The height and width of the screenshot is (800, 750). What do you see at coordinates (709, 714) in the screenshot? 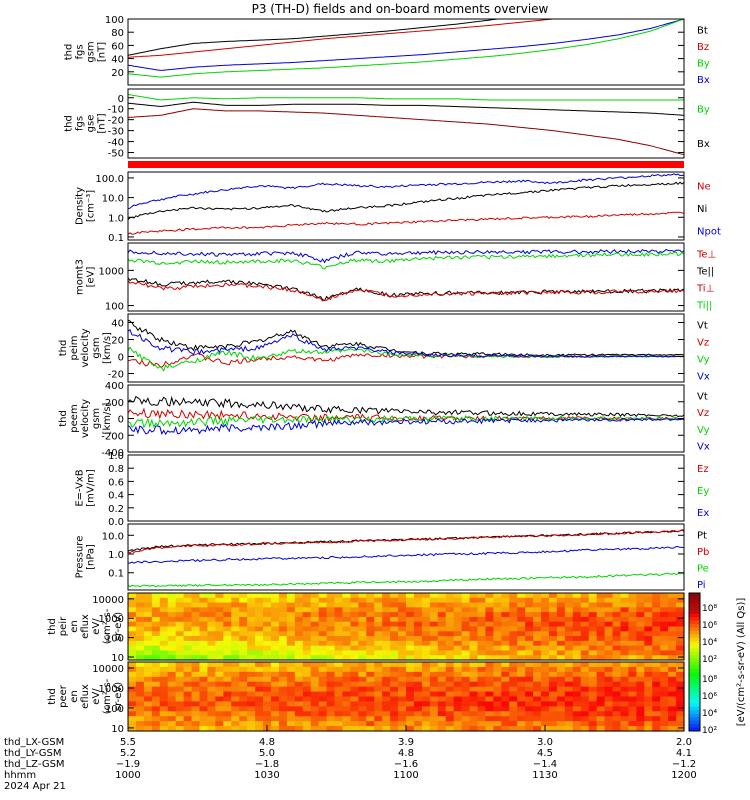
I see `colorbar-tick: 10⁴` at bounding box center [709, 714].